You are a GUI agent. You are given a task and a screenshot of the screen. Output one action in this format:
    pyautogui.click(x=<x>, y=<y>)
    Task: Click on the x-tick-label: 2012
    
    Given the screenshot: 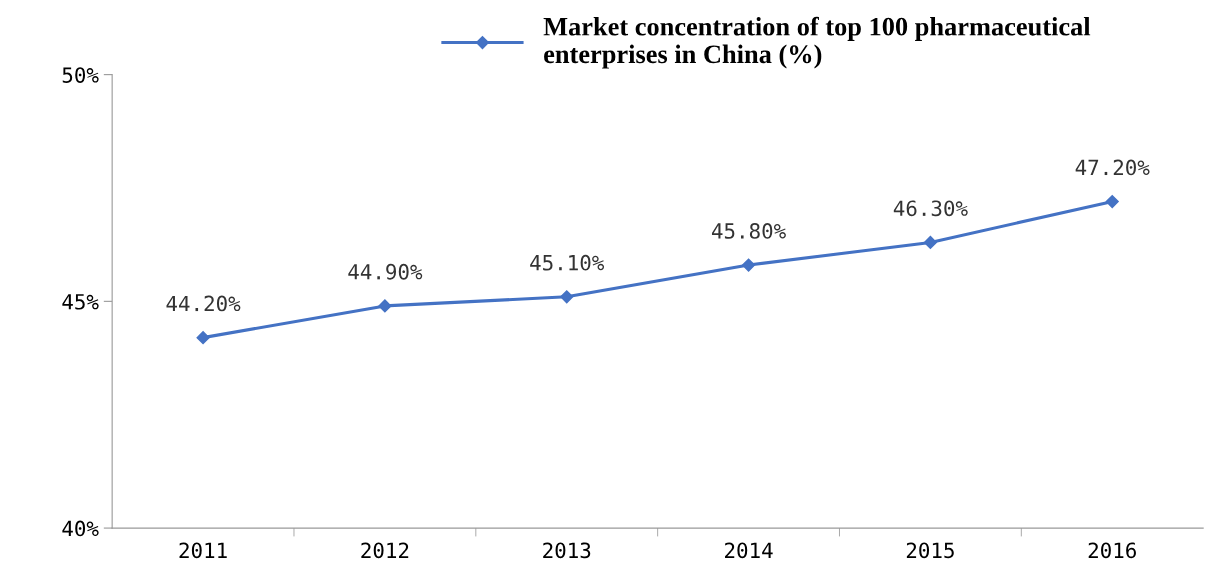 What is the action you would take?
    pyautogui.click(x=385, y=550)
    